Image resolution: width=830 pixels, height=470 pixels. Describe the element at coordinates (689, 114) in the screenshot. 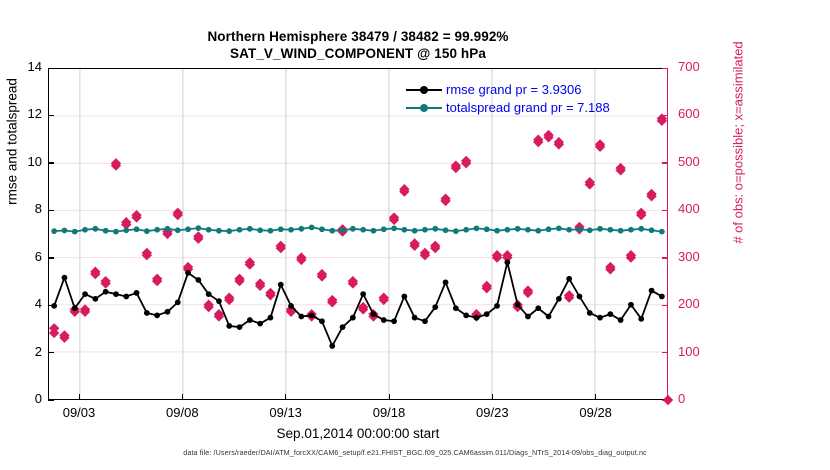

I see `y-tick-right-600: 600` at that location.